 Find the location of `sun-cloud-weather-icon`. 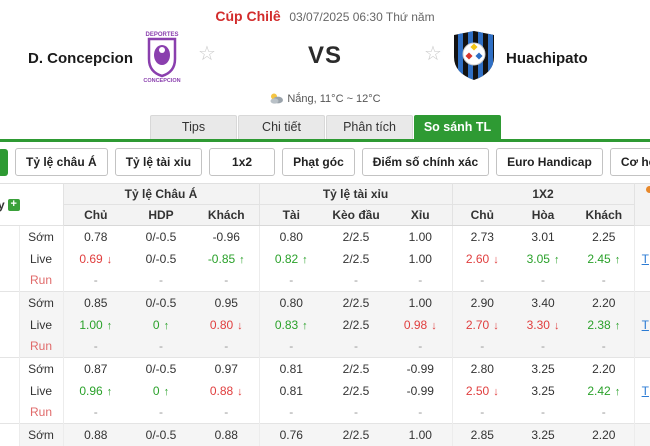

sun-cloud-weather-icon is located at coordinates (277, 98).